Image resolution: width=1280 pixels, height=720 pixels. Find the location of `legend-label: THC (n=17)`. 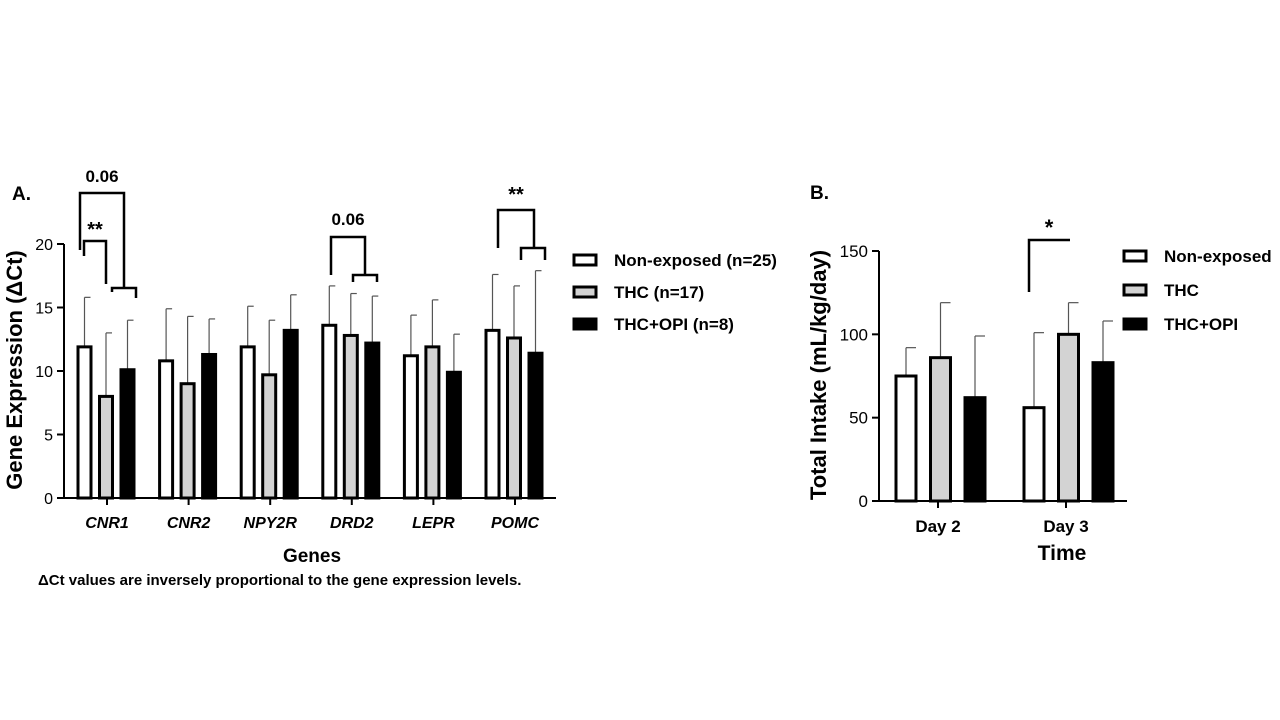

legend-label: THC (n=17) is located at coordinates (659, 292).